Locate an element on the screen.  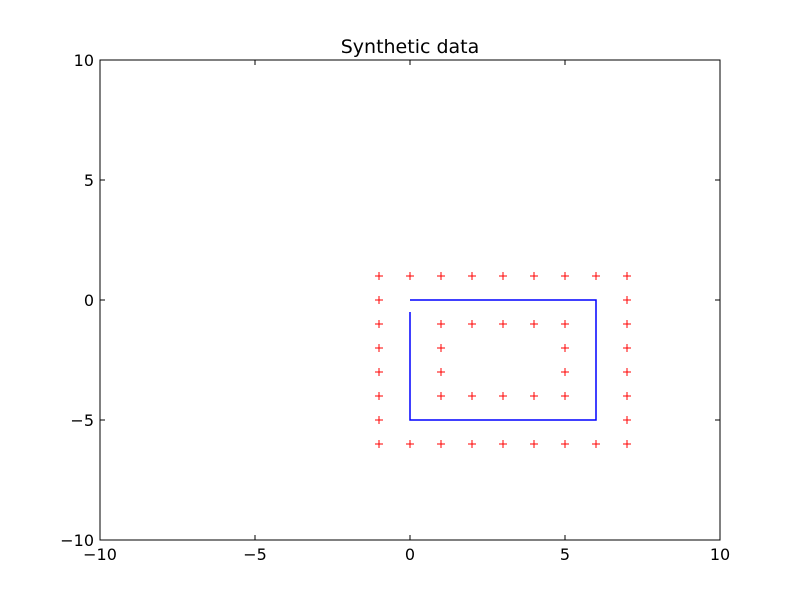
chart-title: Synthetic data is located at coordinates (410, 47).